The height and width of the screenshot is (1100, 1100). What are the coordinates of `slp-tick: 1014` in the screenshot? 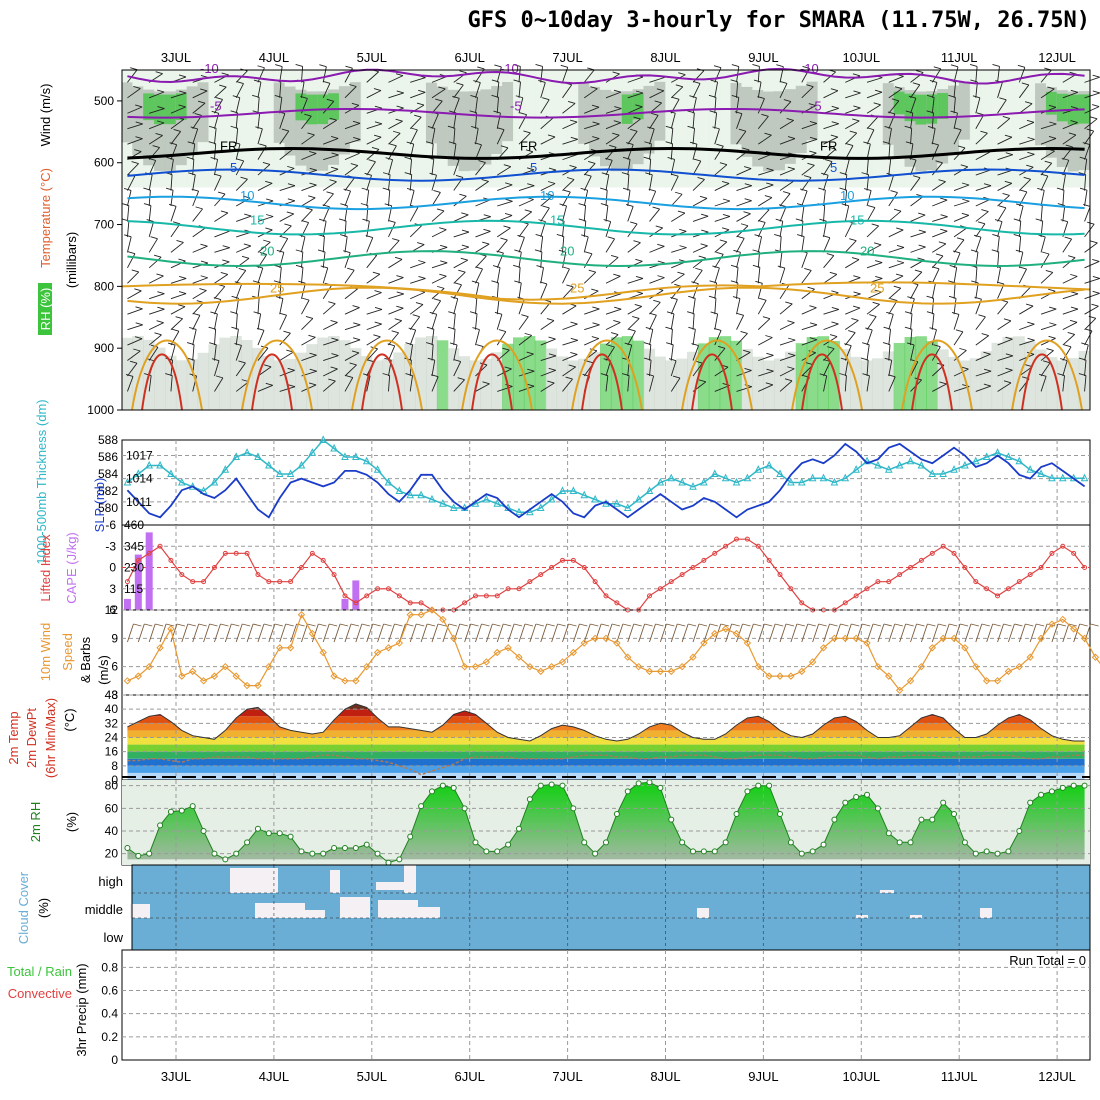 It's located at (139, 479).